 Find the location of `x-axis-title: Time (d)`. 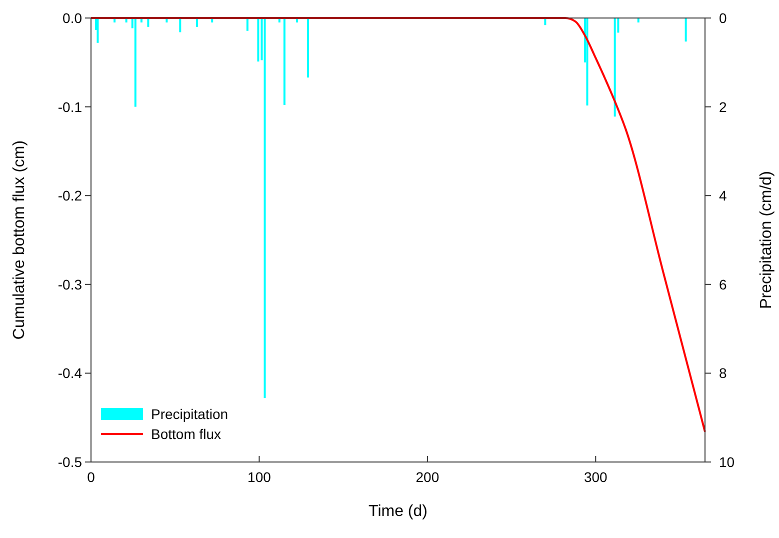

x-axis-title: Time (d) is located at coordinates (398, 511).